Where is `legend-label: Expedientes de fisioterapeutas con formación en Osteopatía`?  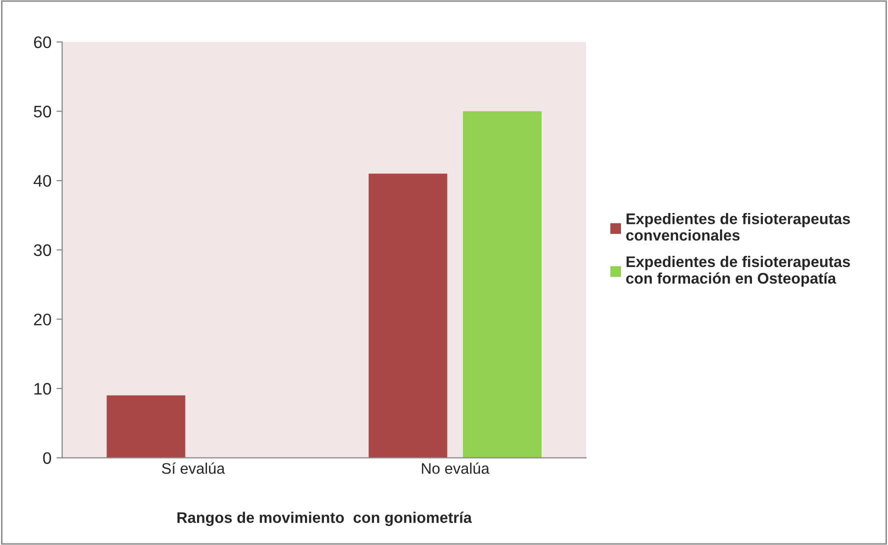
legend-label: Expedientes de fisioterapeutas con formación en Osteopatía is located at coordinates (738, 271).